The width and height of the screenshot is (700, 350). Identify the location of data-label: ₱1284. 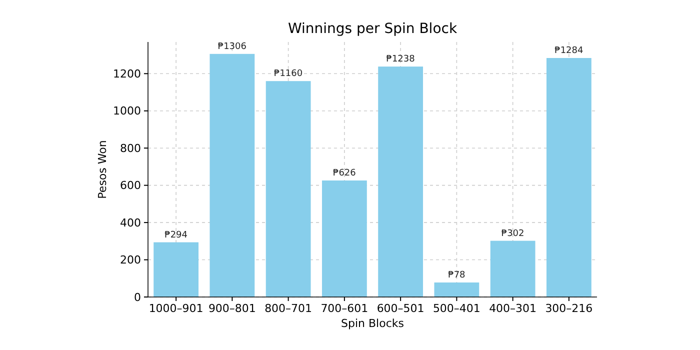
(569, 51).